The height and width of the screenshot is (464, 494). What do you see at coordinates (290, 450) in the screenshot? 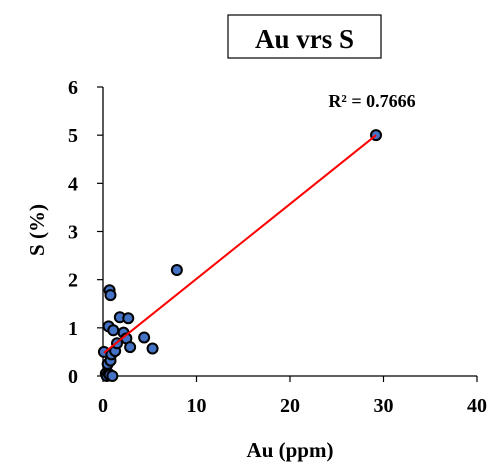
I see `x-axis-label: Au (ppm)` at bounding box center [290, 450].